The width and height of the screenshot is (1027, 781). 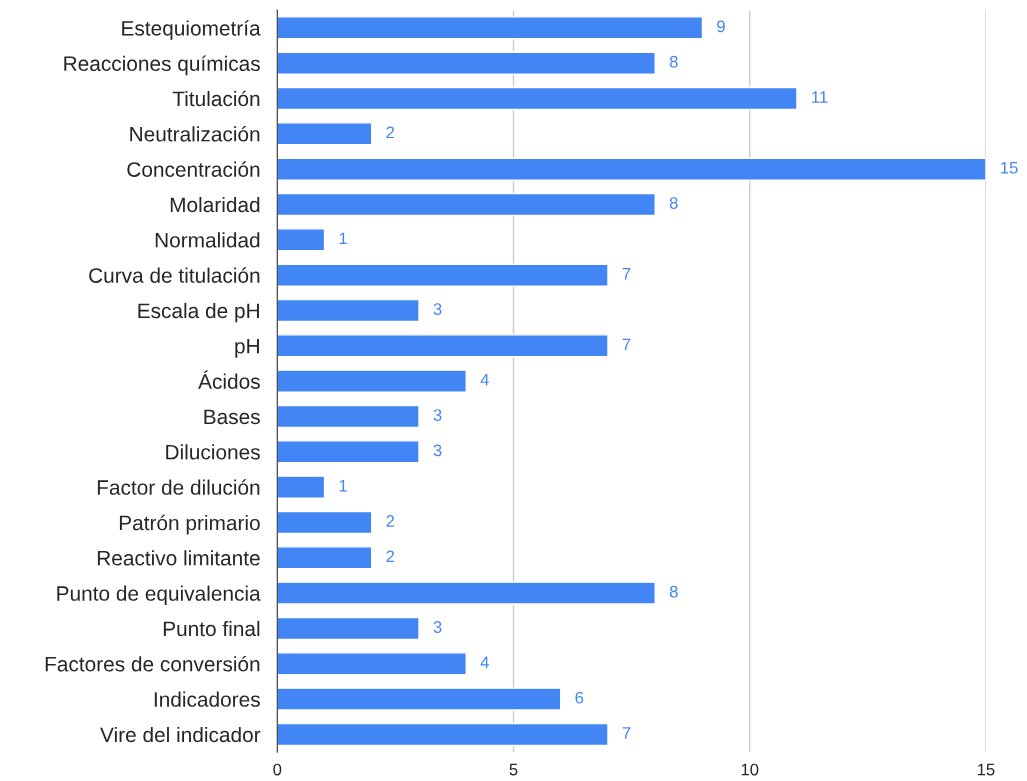 What do you see at coordinates (232, 417) in the screenshot?
I see `y-tick-label: Bases` at bounding box center [232, 417].